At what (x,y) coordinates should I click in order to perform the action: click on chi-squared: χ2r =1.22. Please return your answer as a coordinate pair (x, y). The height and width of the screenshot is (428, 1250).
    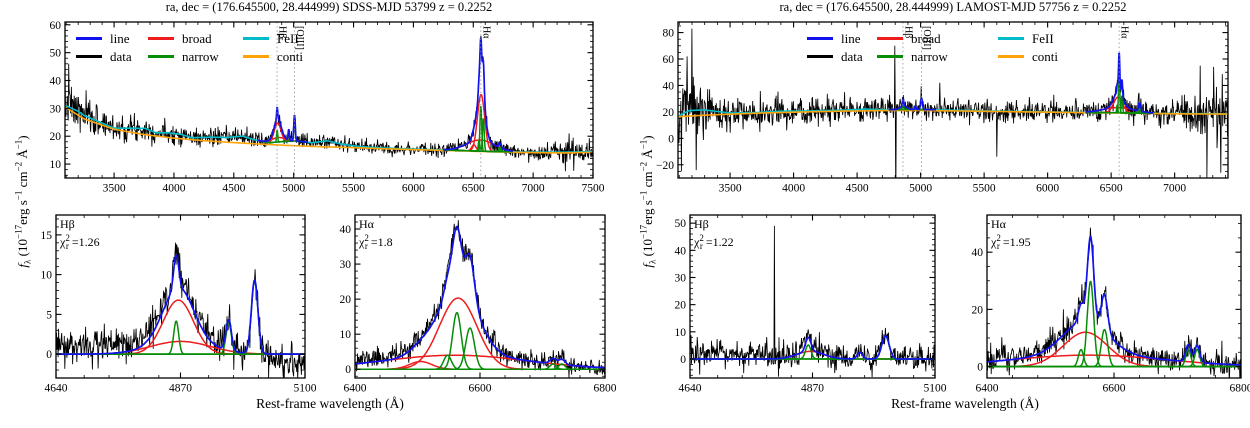
    Looking at the image, I should click on (714, 242).